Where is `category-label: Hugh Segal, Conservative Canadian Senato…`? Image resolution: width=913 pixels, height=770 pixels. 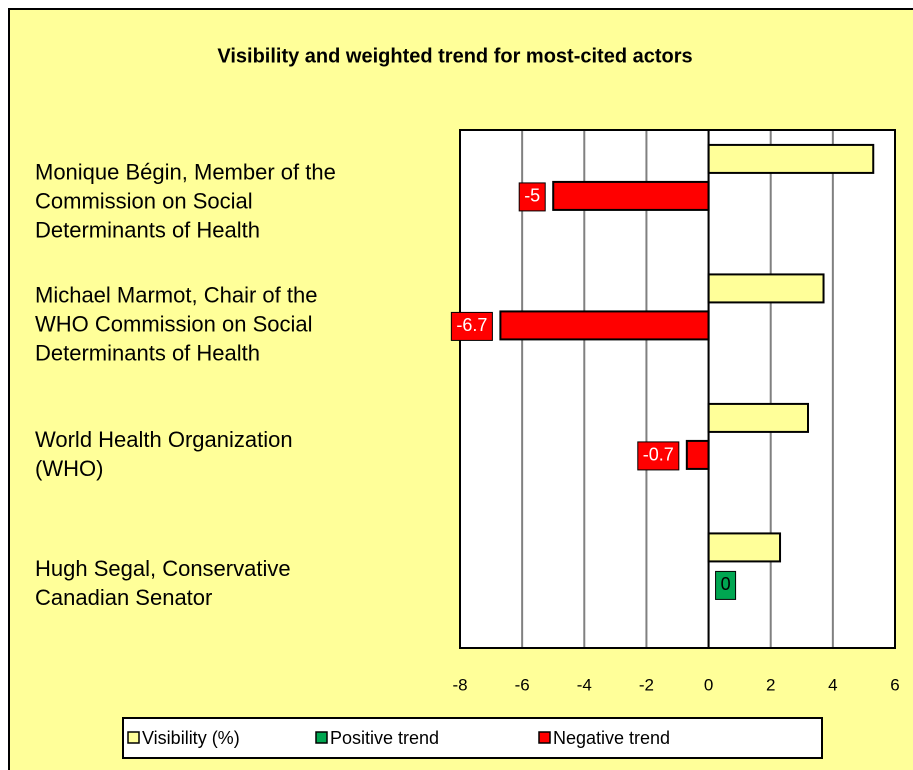
category-label: Hugh Segal, Conservative Canadian Senato… is located at coordinates (163, 583).